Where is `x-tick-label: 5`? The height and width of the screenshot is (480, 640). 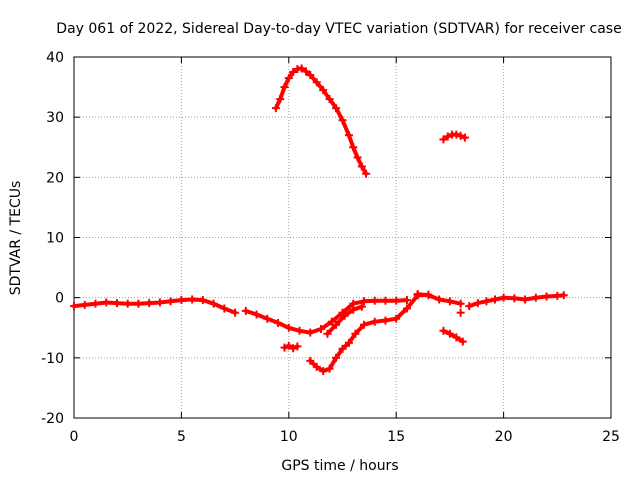
x-tick-label: 5 is located at coordinates (181, 437).